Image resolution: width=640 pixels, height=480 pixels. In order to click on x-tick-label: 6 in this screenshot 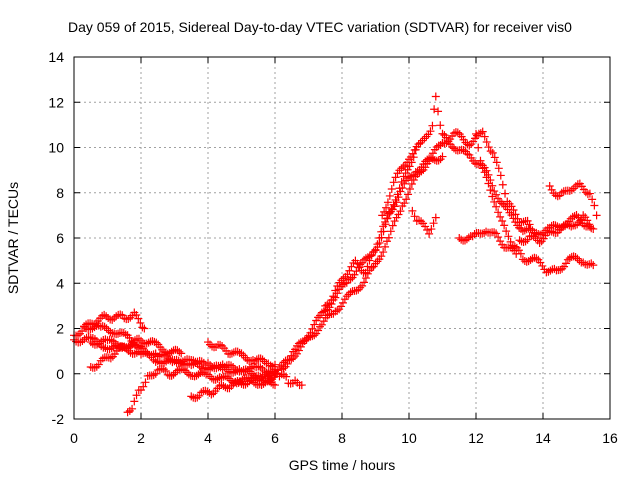, I will do `click(275, 438)`.